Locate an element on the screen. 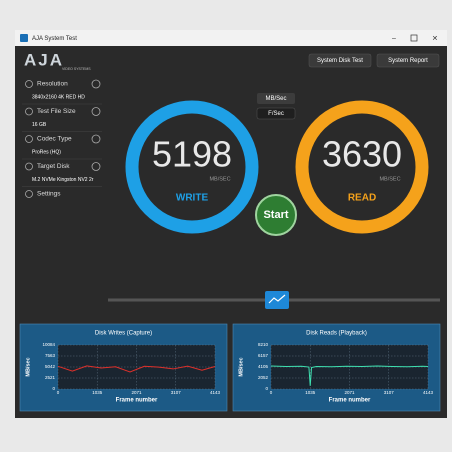  sidebar-label: Target Disk is located at coordinates (53, 166).